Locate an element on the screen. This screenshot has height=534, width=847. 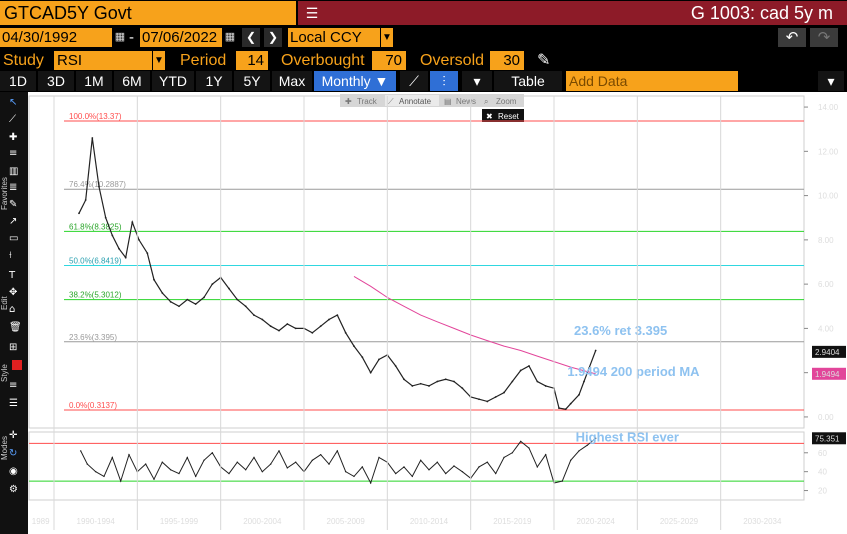
undo-button: ↶ is located at coordinates (792, 37).